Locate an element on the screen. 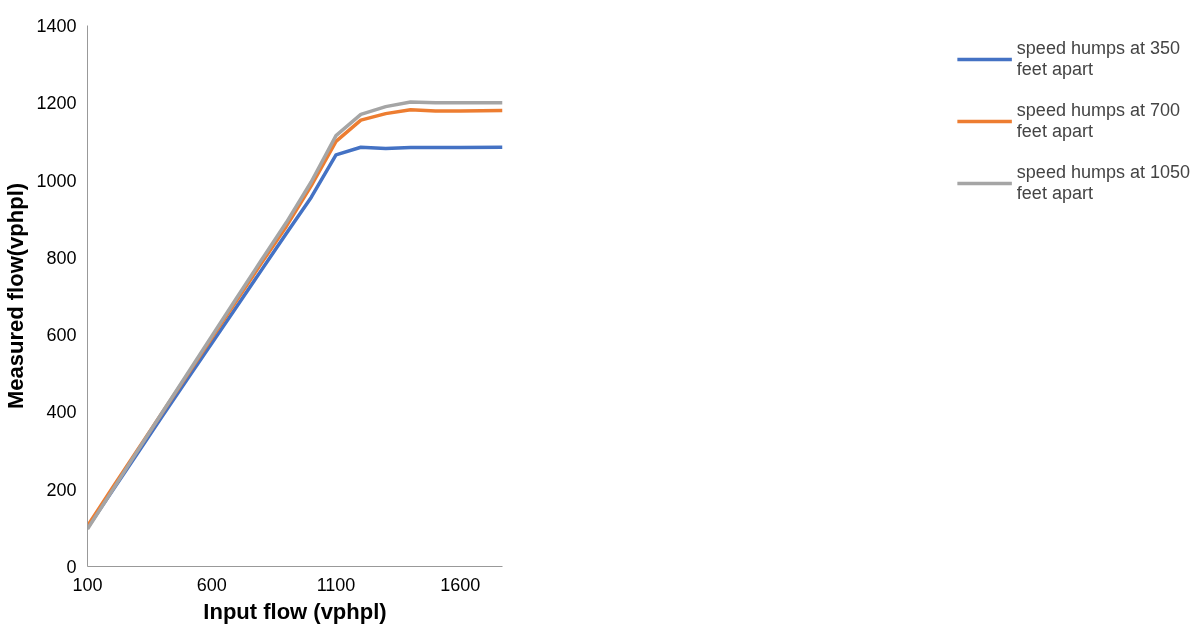 Image resolution: width=1202 pixels, height=628 pixels. x-tick-label: 1600 is located at coordinates (460, 584).